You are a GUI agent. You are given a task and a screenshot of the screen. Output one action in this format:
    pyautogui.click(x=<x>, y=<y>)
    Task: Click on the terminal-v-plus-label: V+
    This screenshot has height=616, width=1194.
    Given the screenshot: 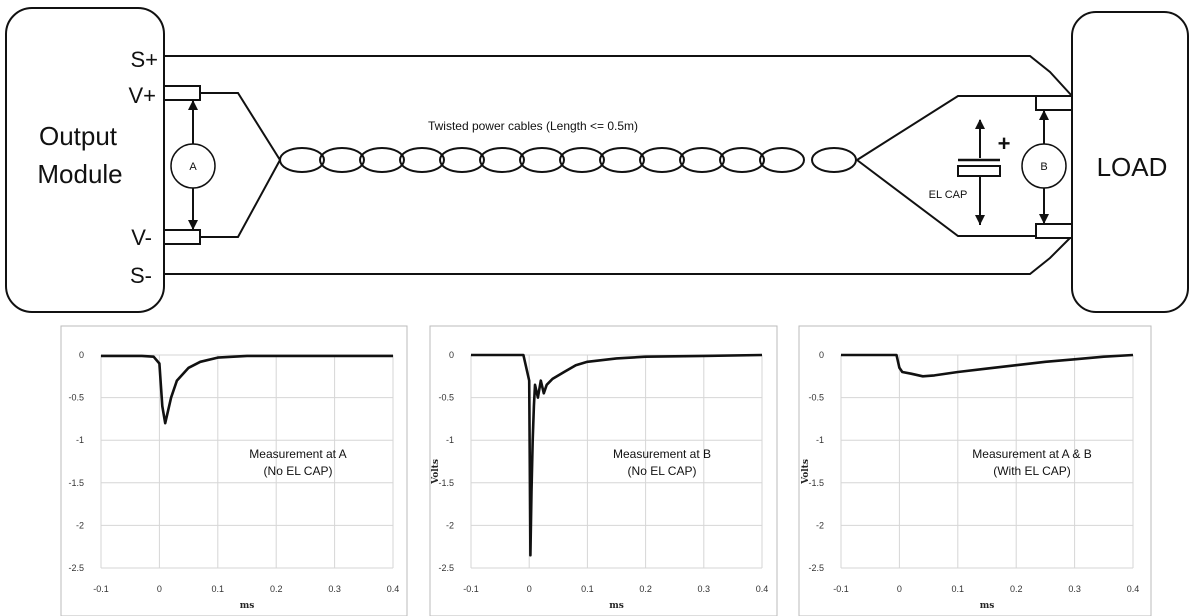 What is the action you would take?
    pyautogui.click(x=142, y=95)
    